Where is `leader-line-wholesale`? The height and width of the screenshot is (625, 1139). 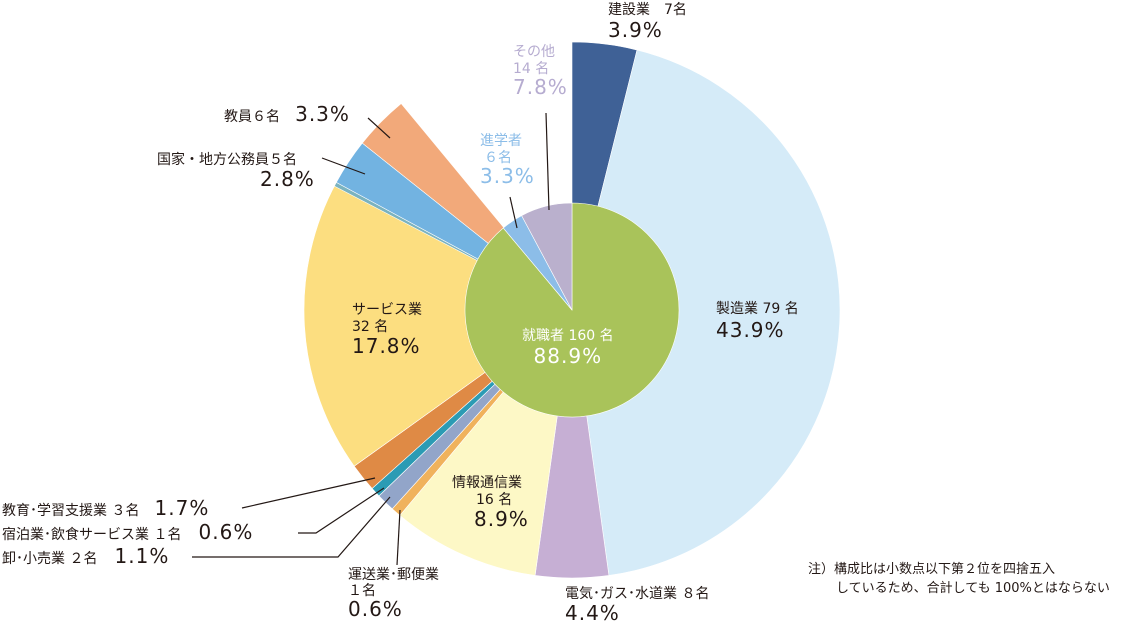 leader-line-wholesale is located at coordinates (291, 527).